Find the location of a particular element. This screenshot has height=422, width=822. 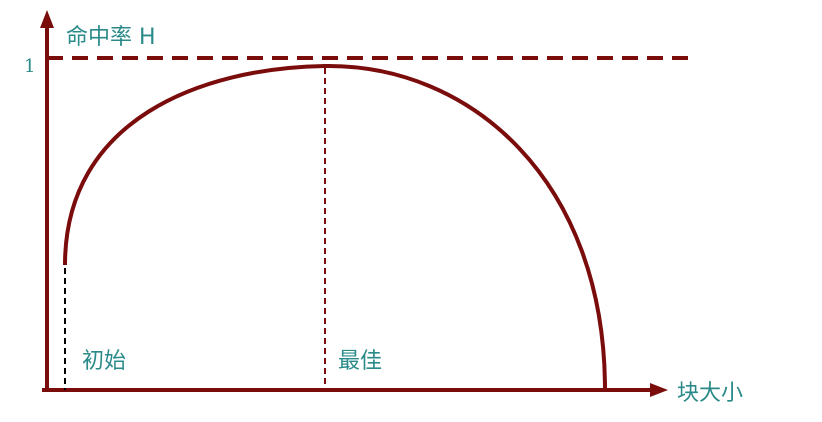

initial-label: 初始 is located at coordinates (104, 361).